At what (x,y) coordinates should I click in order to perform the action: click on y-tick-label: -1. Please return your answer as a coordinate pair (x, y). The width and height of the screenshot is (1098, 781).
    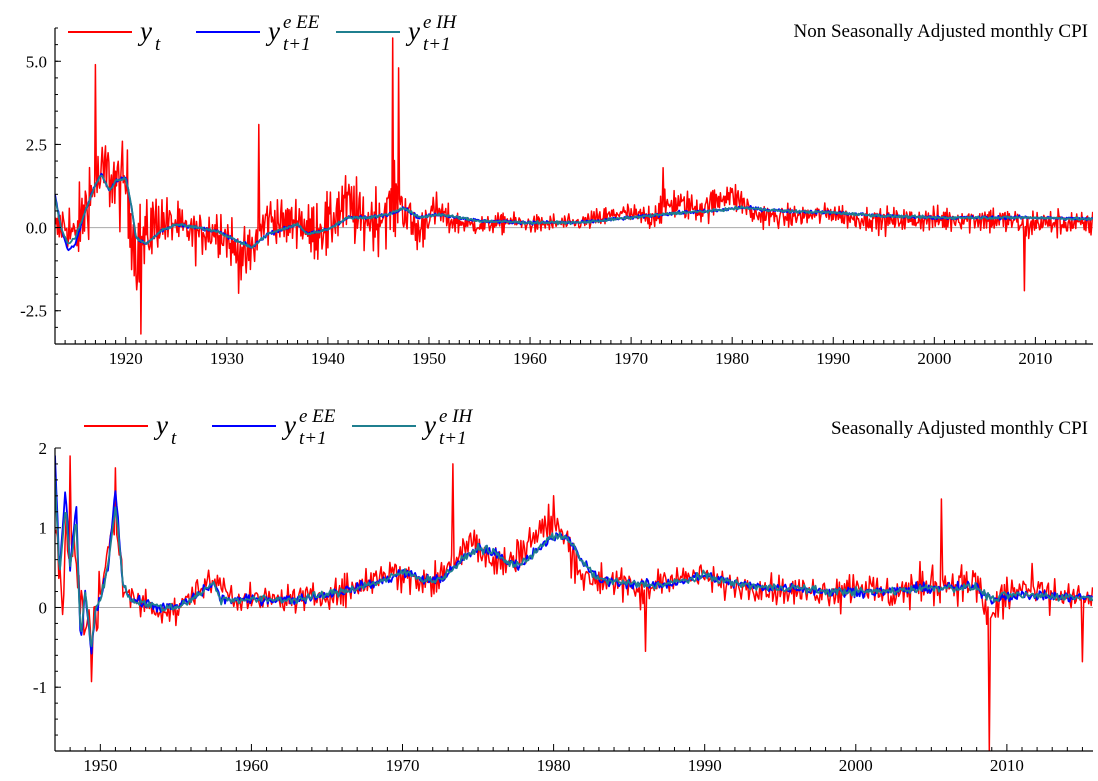
    Looking at the image, I should click on (40, 687).